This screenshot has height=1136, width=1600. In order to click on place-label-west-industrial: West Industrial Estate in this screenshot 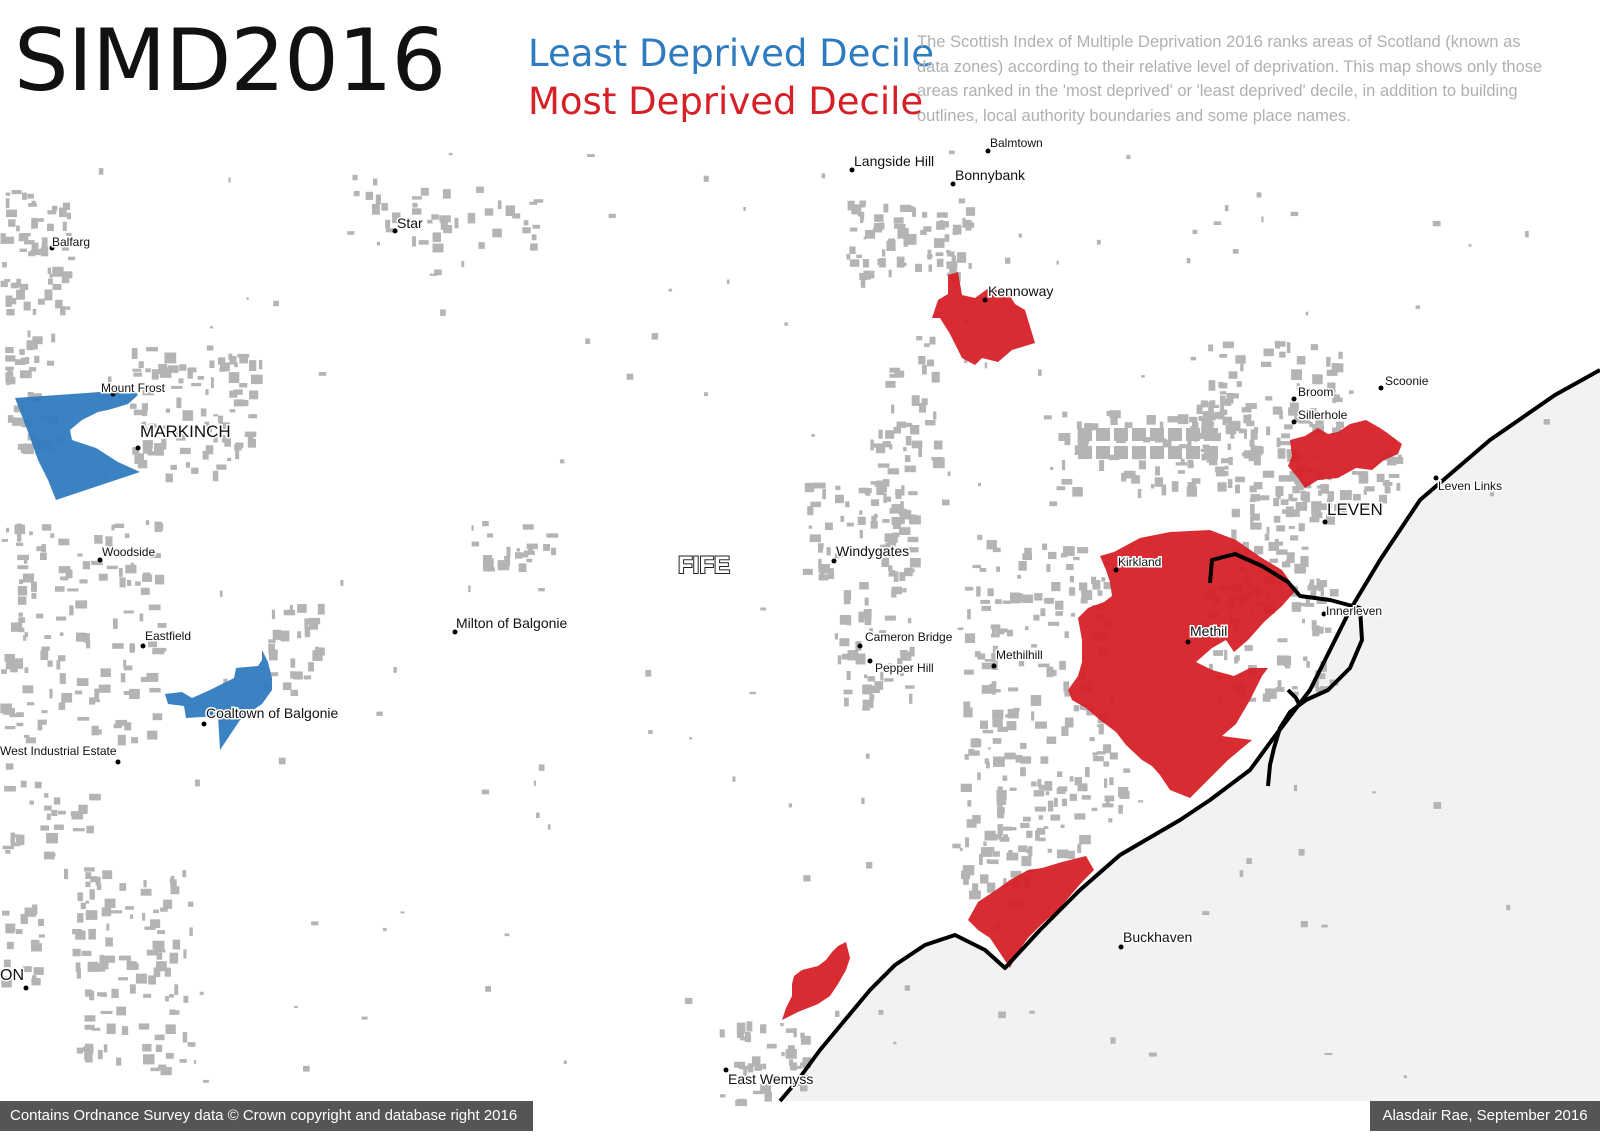, I will do `click(59, 751)`.